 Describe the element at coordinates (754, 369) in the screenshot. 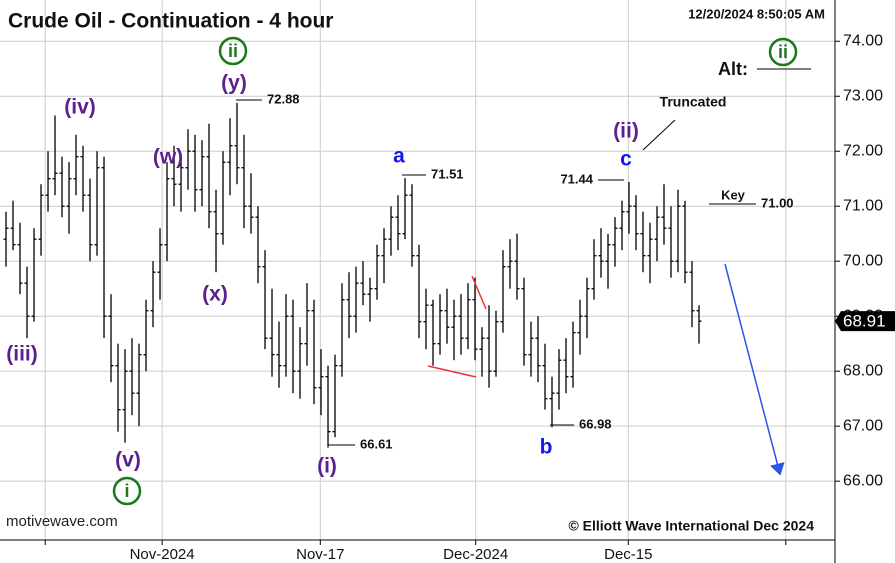

I see `projection-arrow` at that location.